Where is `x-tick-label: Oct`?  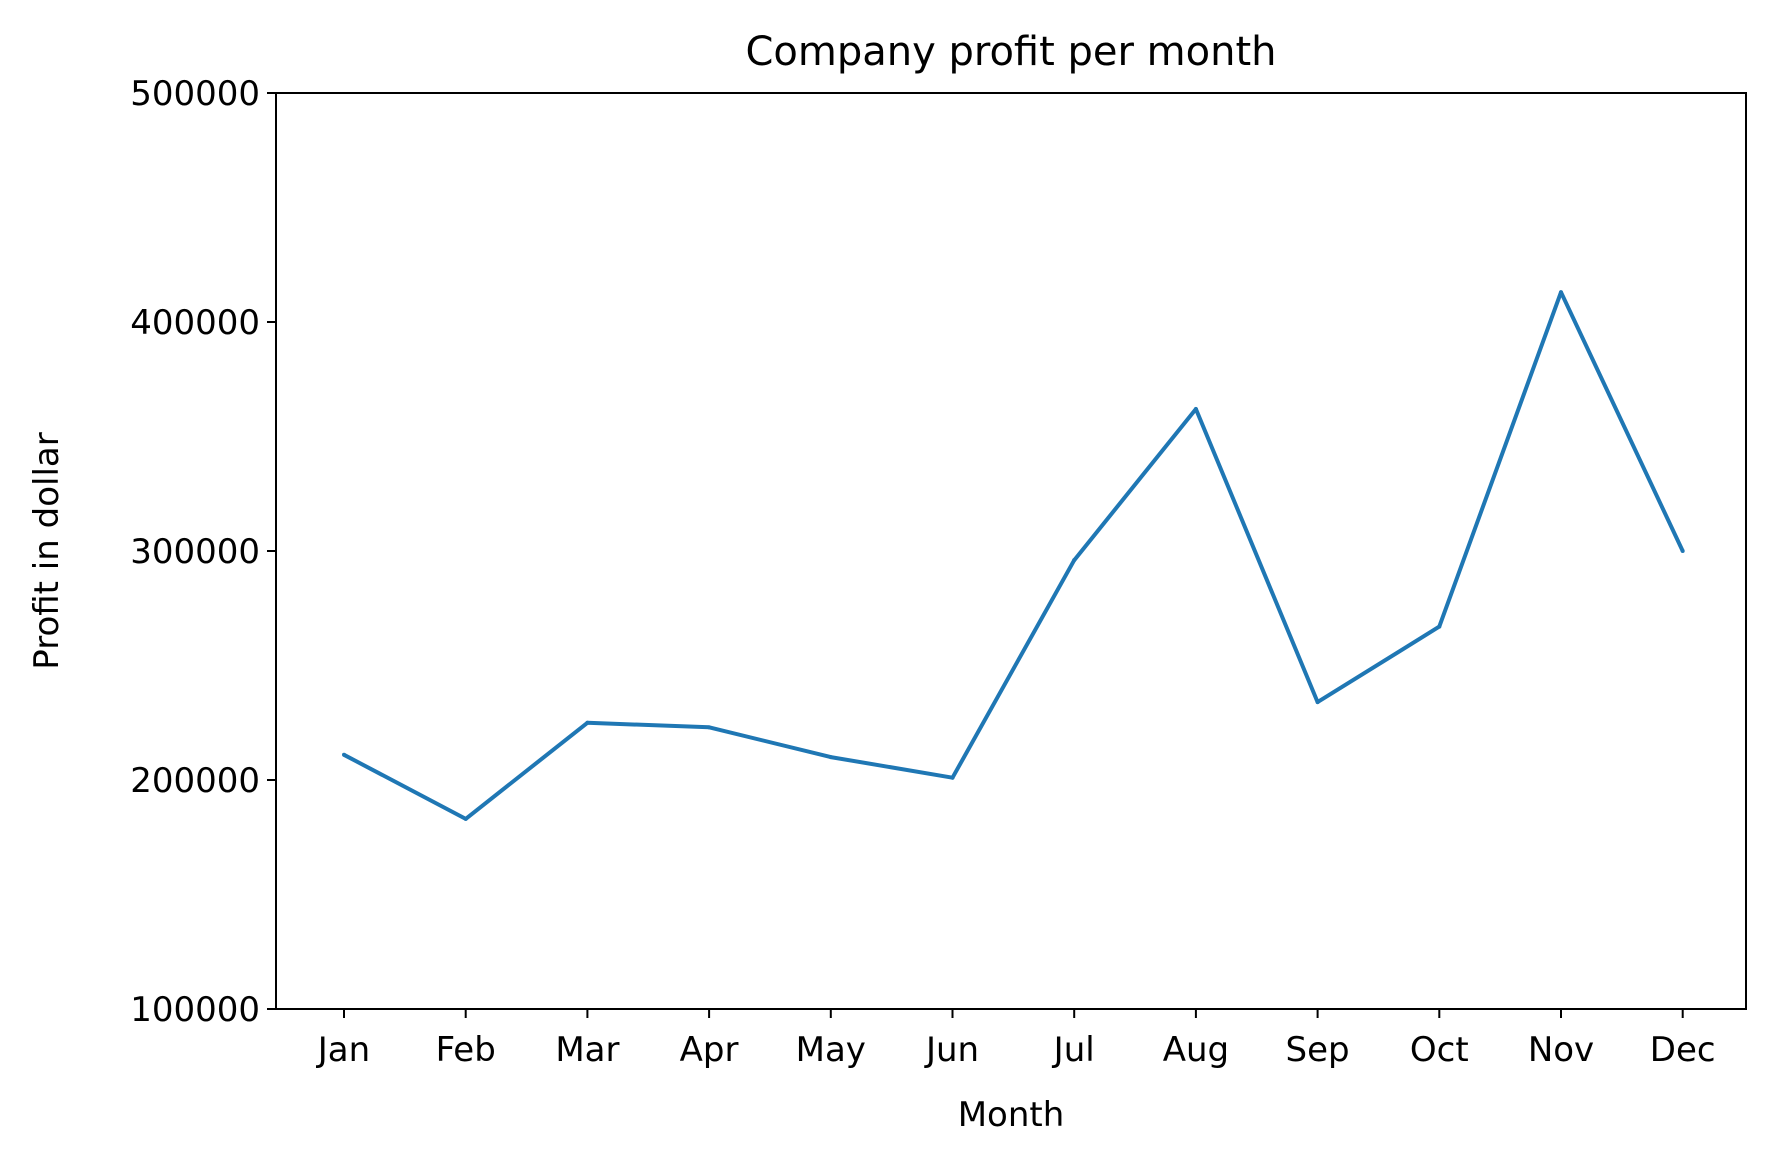 x-tick-label: Oct is located at coordinates (1439, 1050).